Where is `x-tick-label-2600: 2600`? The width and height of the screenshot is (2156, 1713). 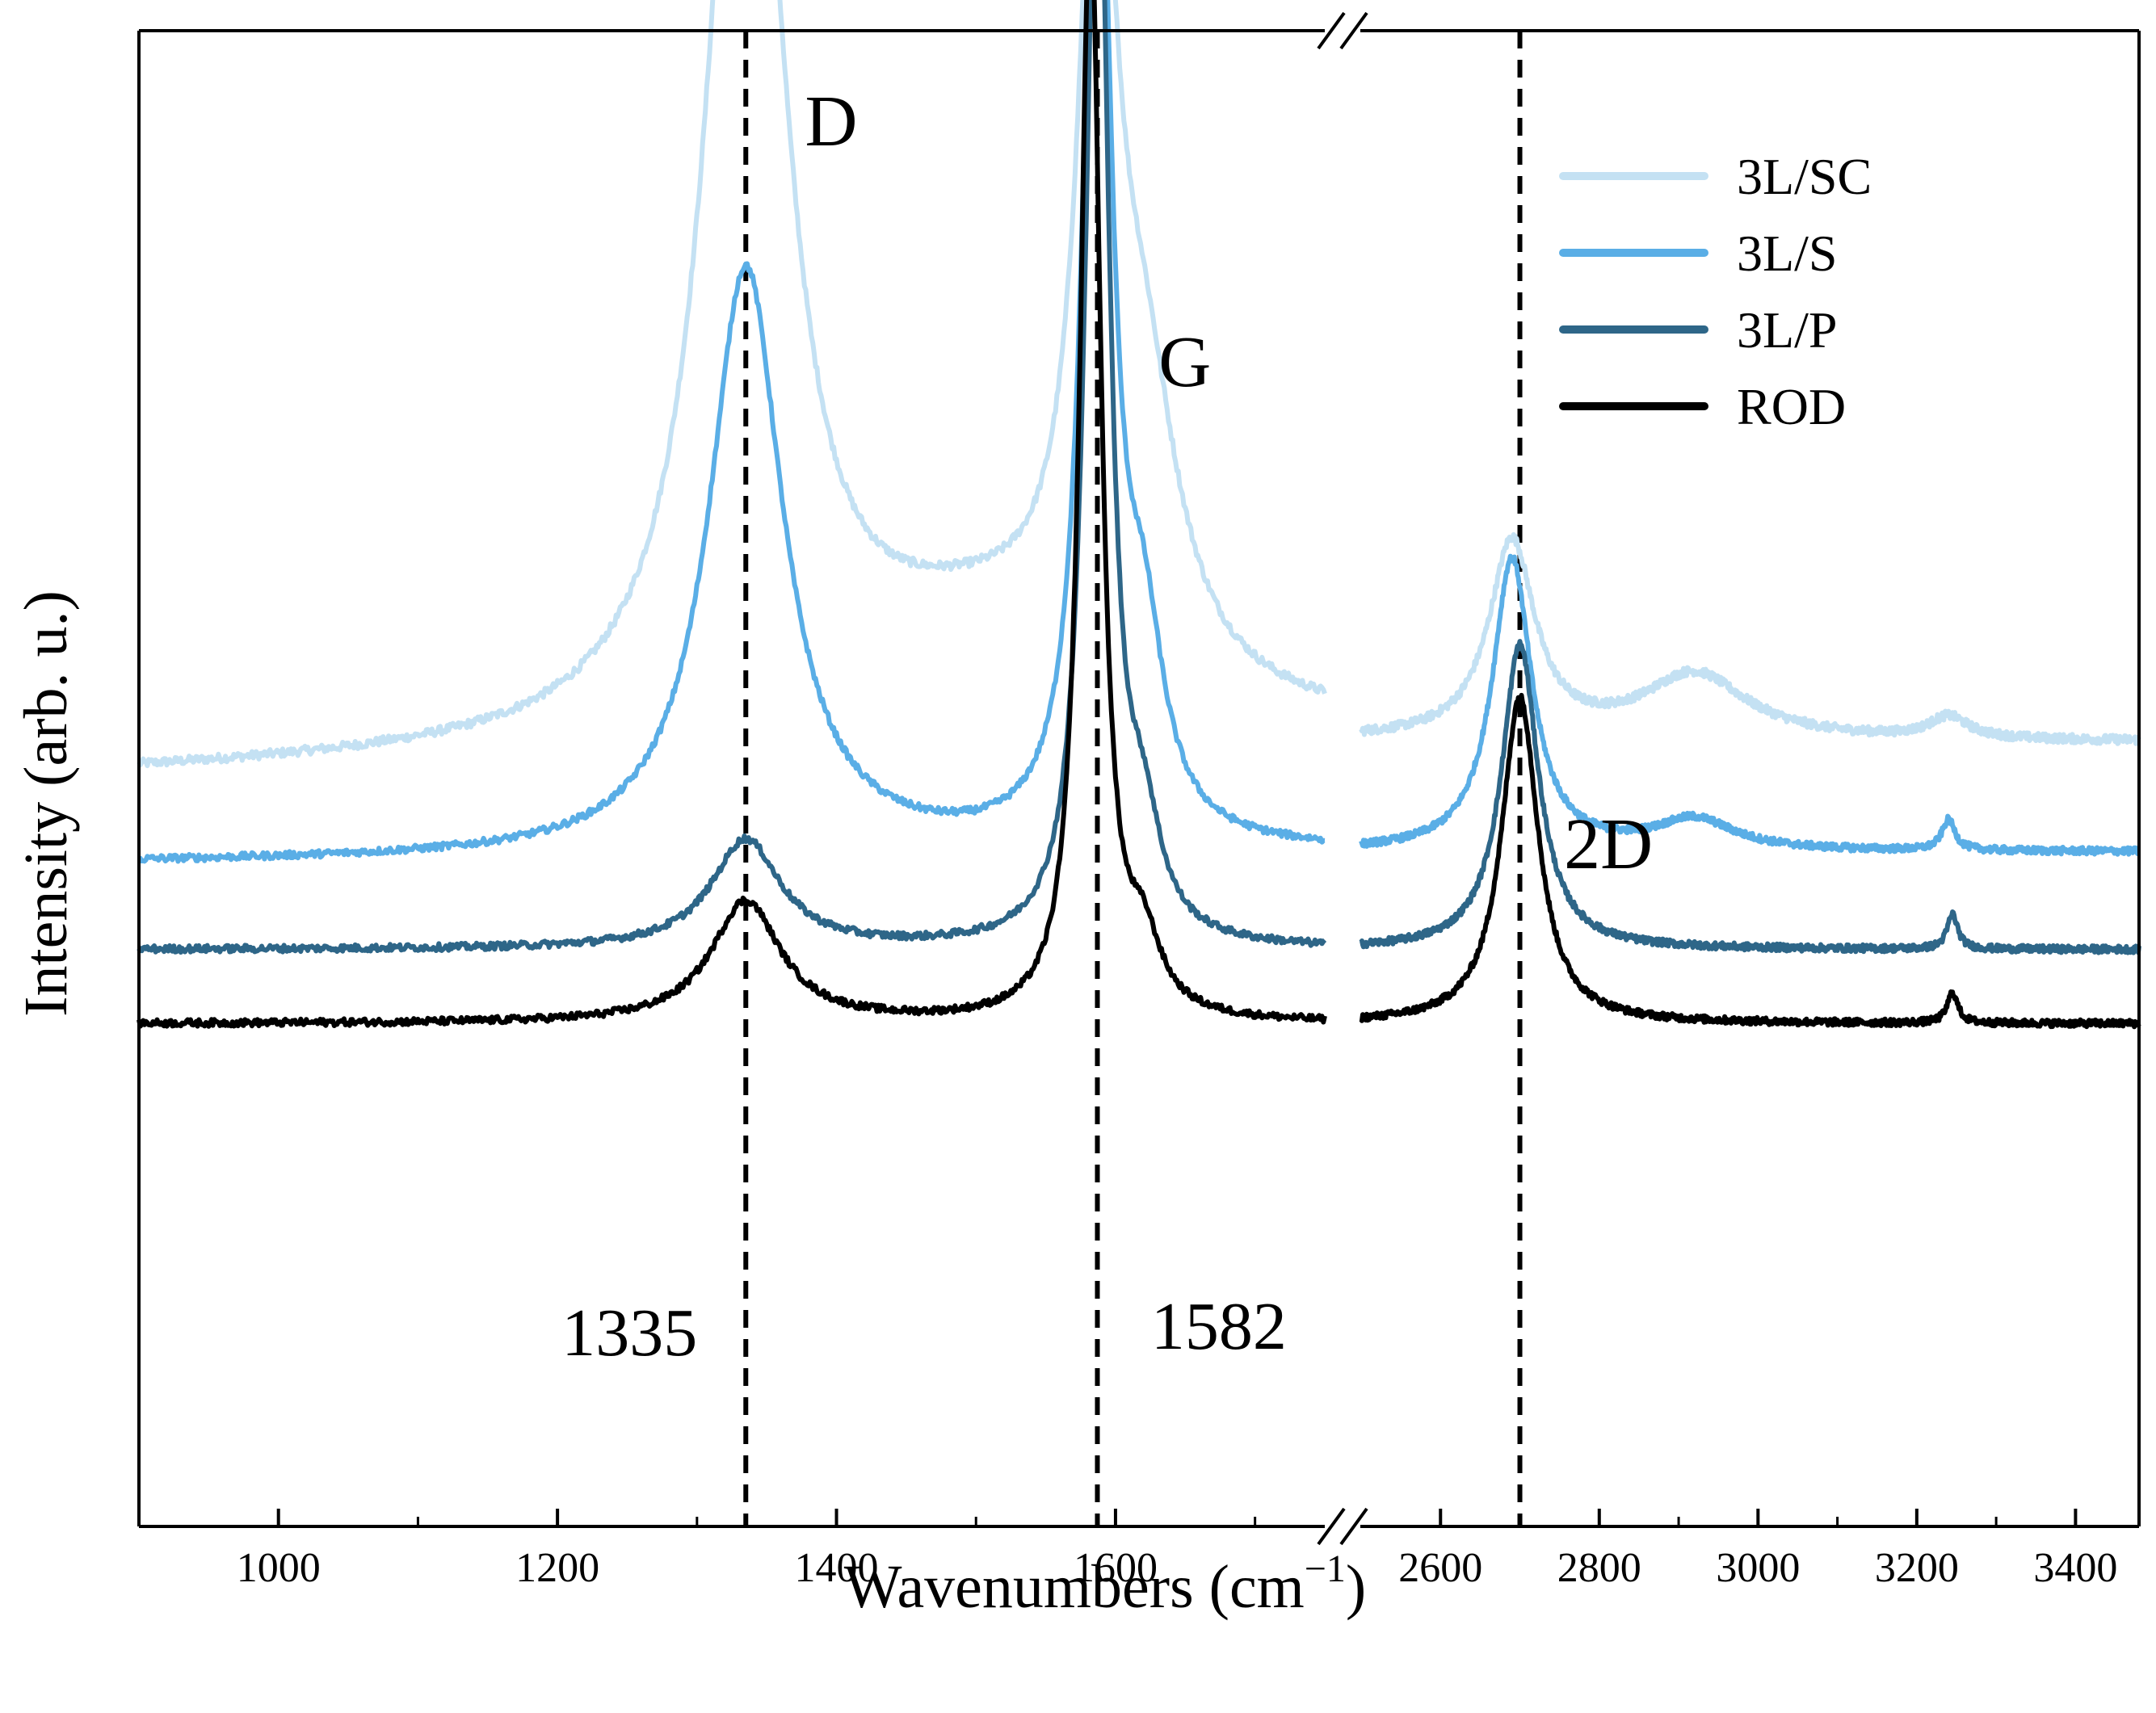
x-tick-label-2600: 2600 is located at coordinates (1440, 1568).